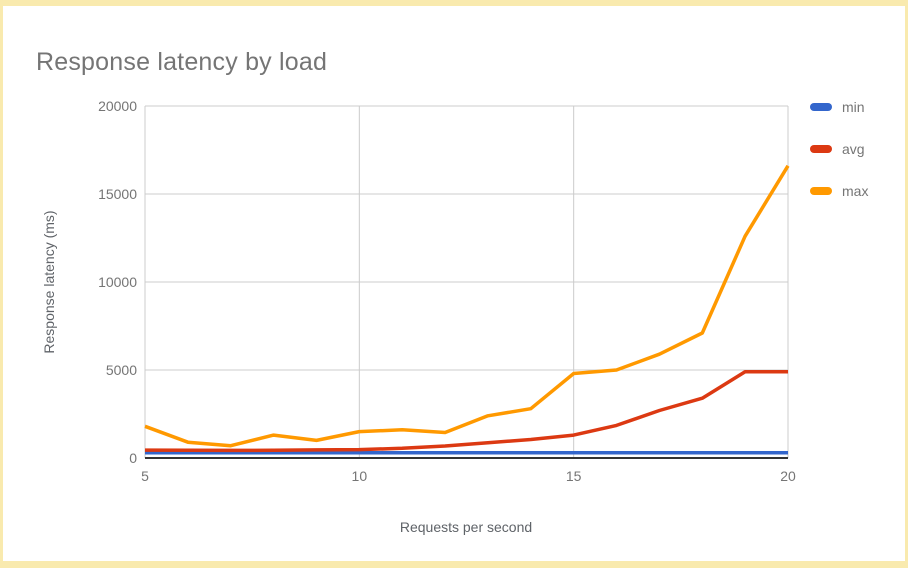 This screenshot has width=908, height=574. I want to click on x-tick-label-5: 5, so click(145, 476).